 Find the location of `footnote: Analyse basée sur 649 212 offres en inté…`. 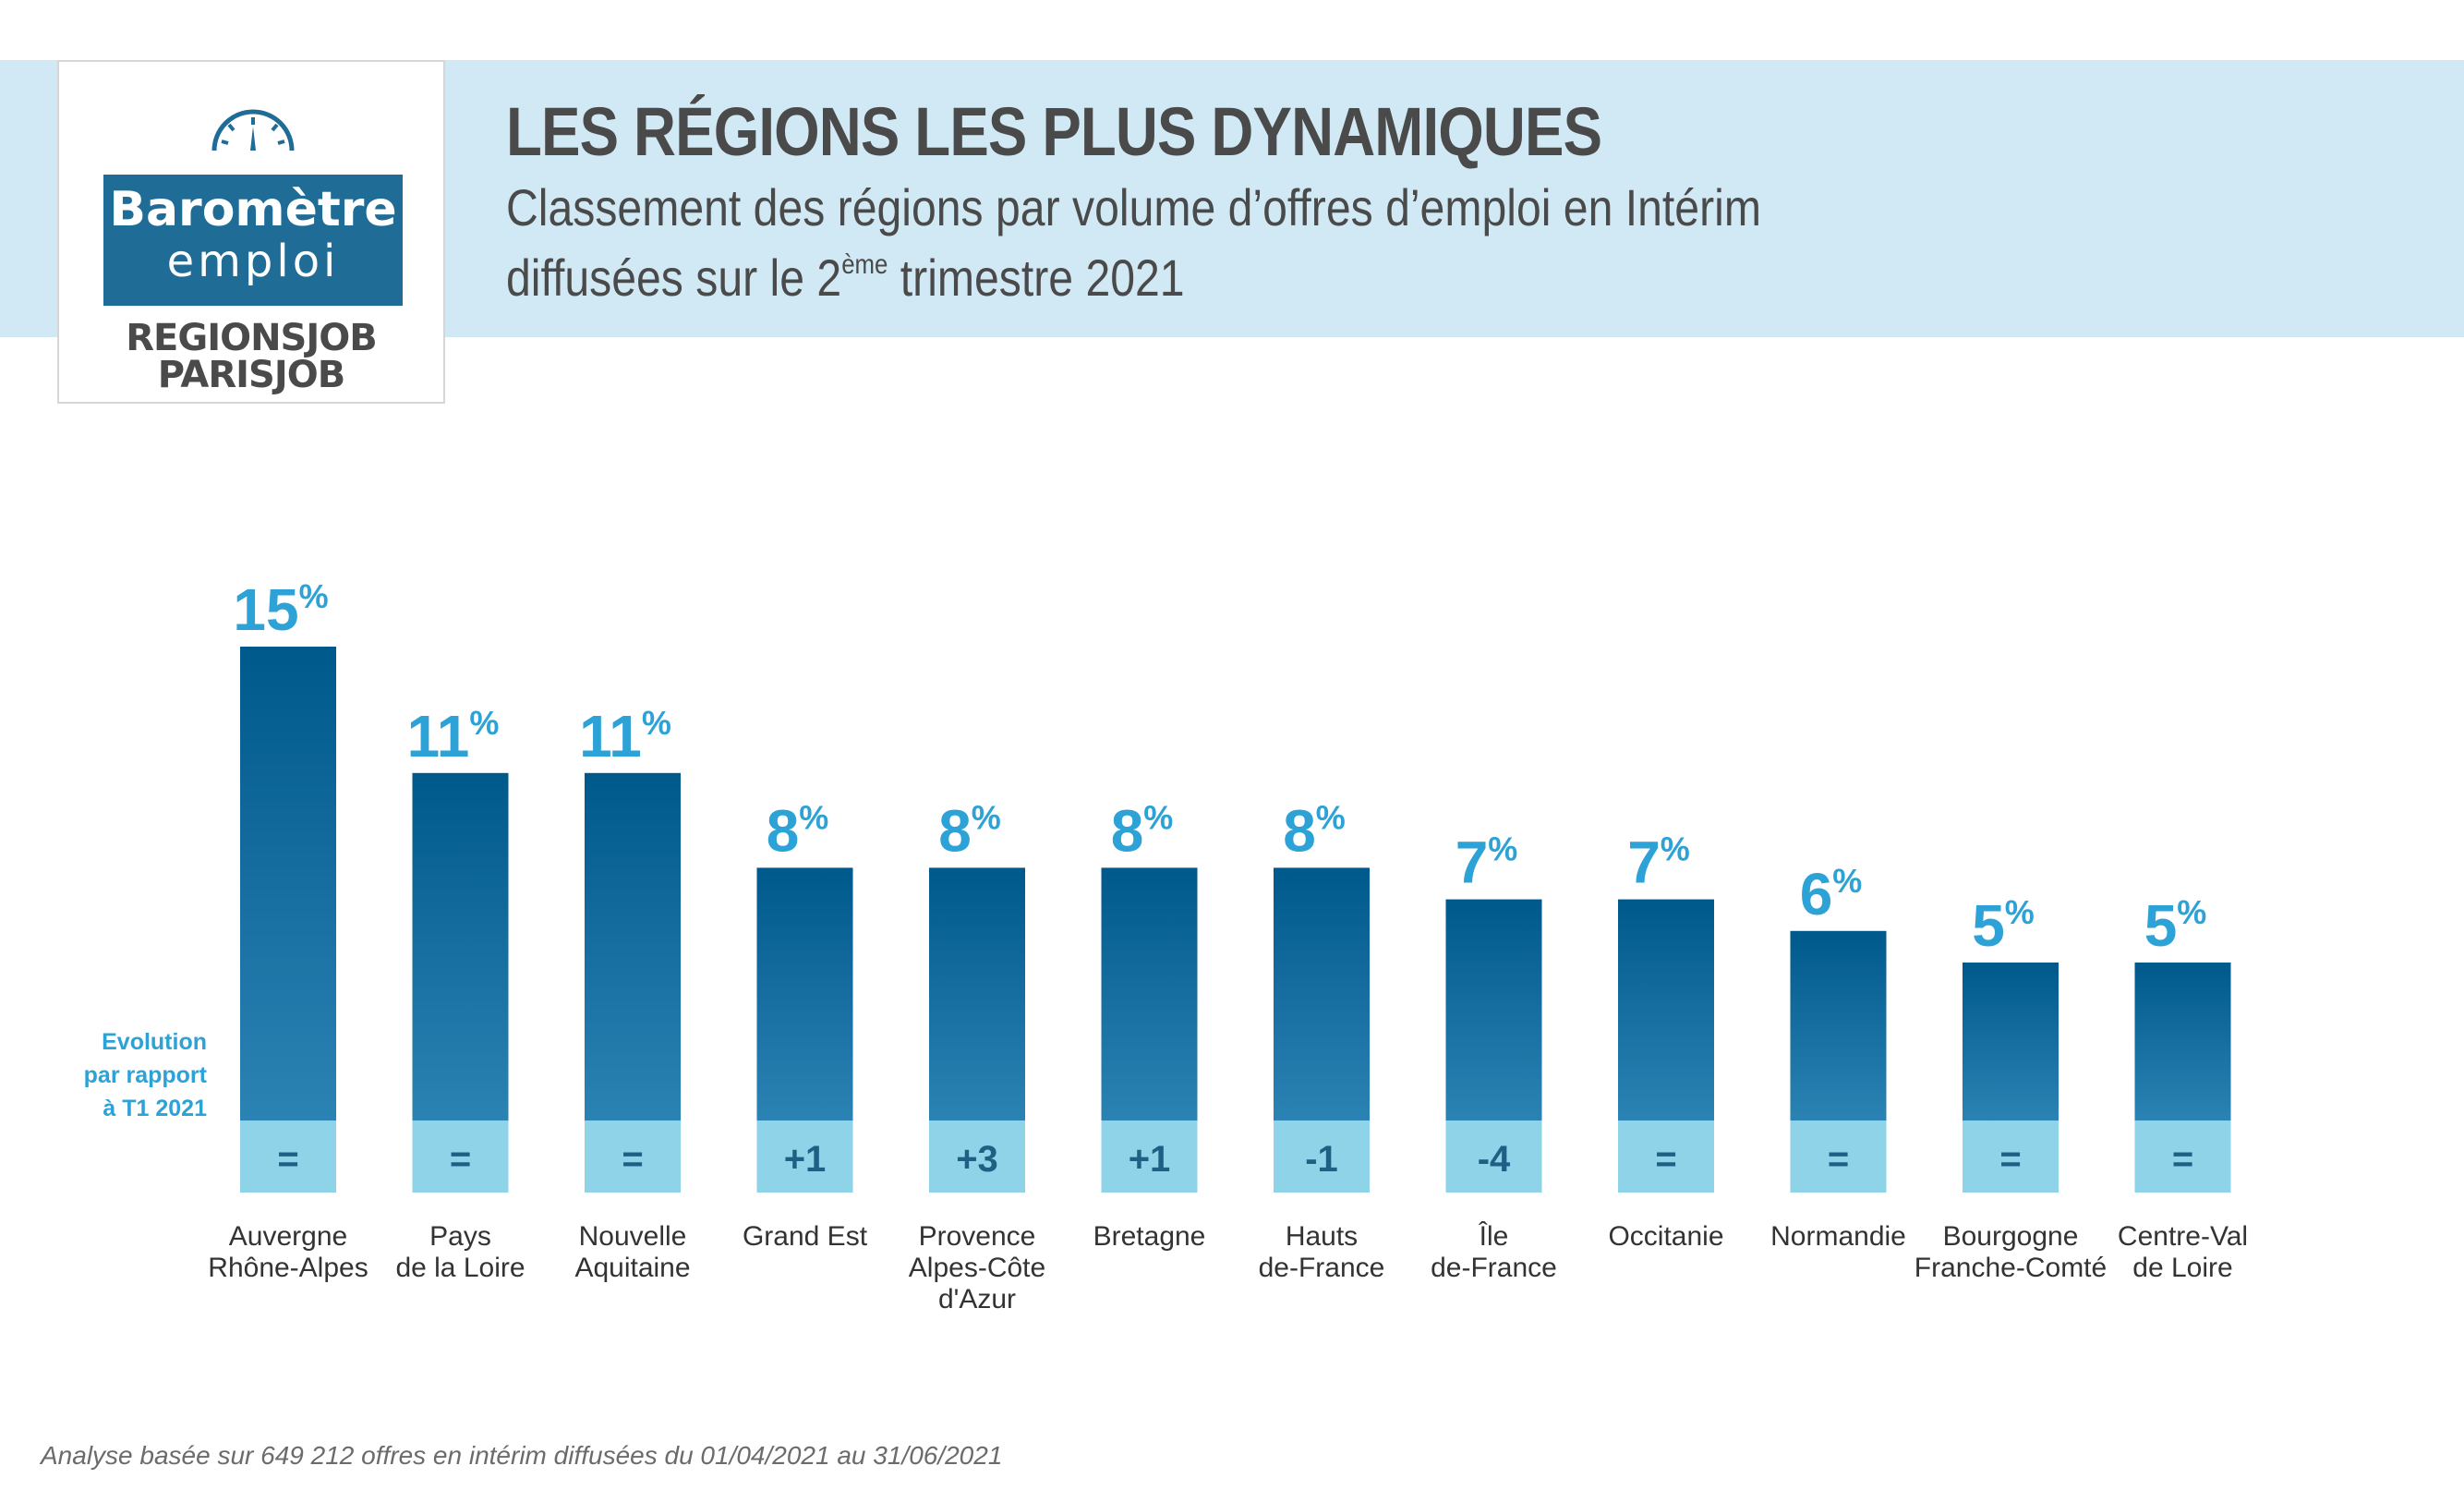

footnote: Analyse basée sur 649 212 offres en inté… is located at coordinates (522, 1455).